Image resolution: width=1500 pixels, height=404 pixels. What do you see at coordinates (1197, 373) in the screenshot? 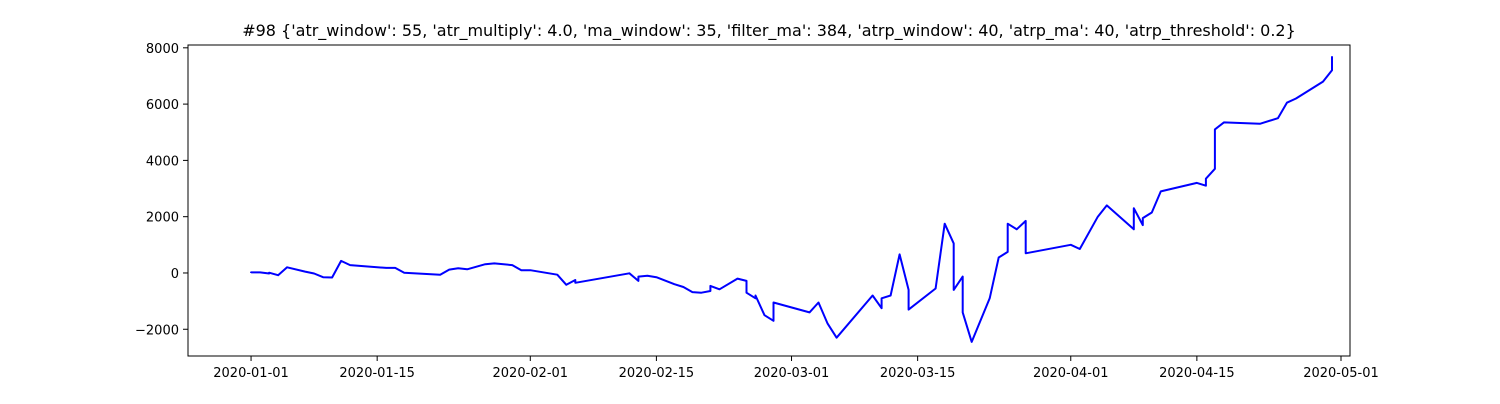
I see `x-tick-label: 2020-04-15` at bounding box center [1197, 373].